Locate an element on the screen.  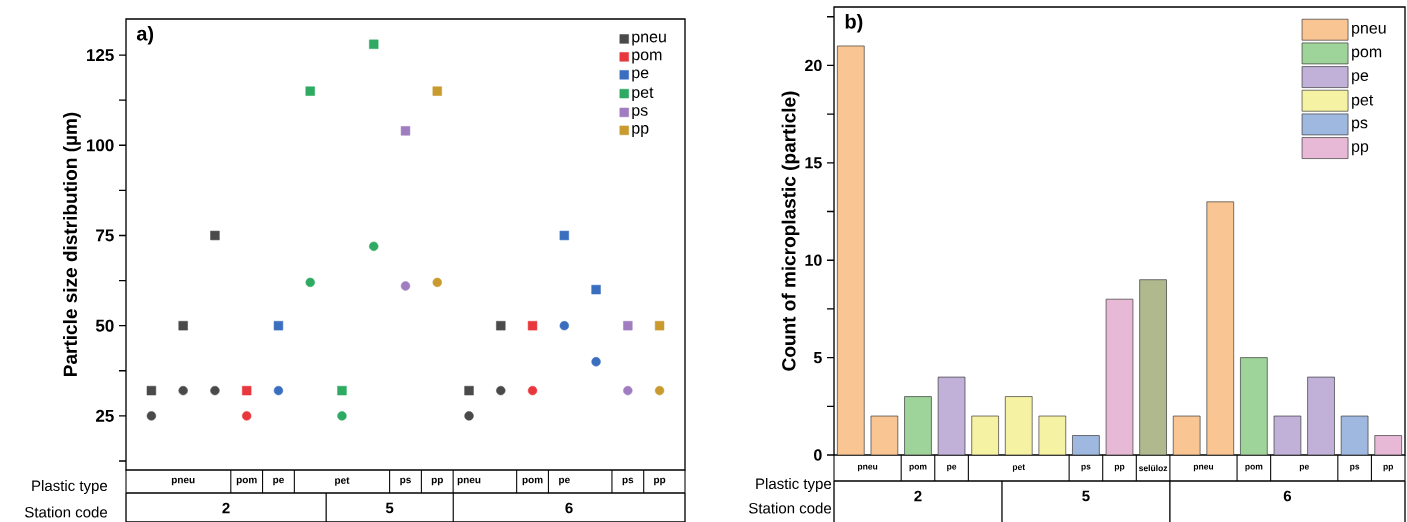
chart-title: b) is located at coordinates (854, 23).